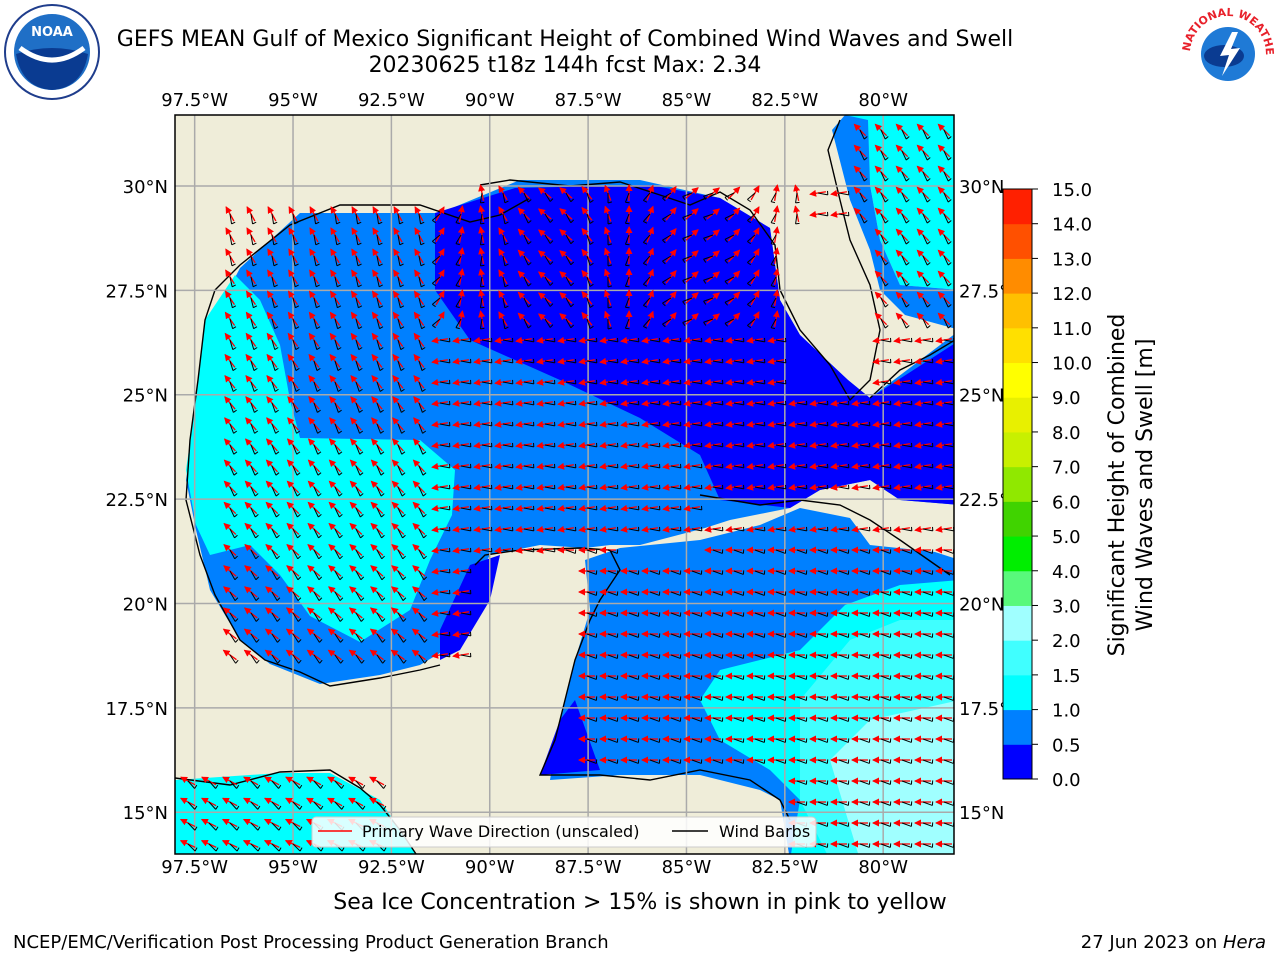  What do you see at coordinates (136, 709) in the screenshot?
I see `lat-label-left-5: 17.5°N` at bounding box center [136, 709].